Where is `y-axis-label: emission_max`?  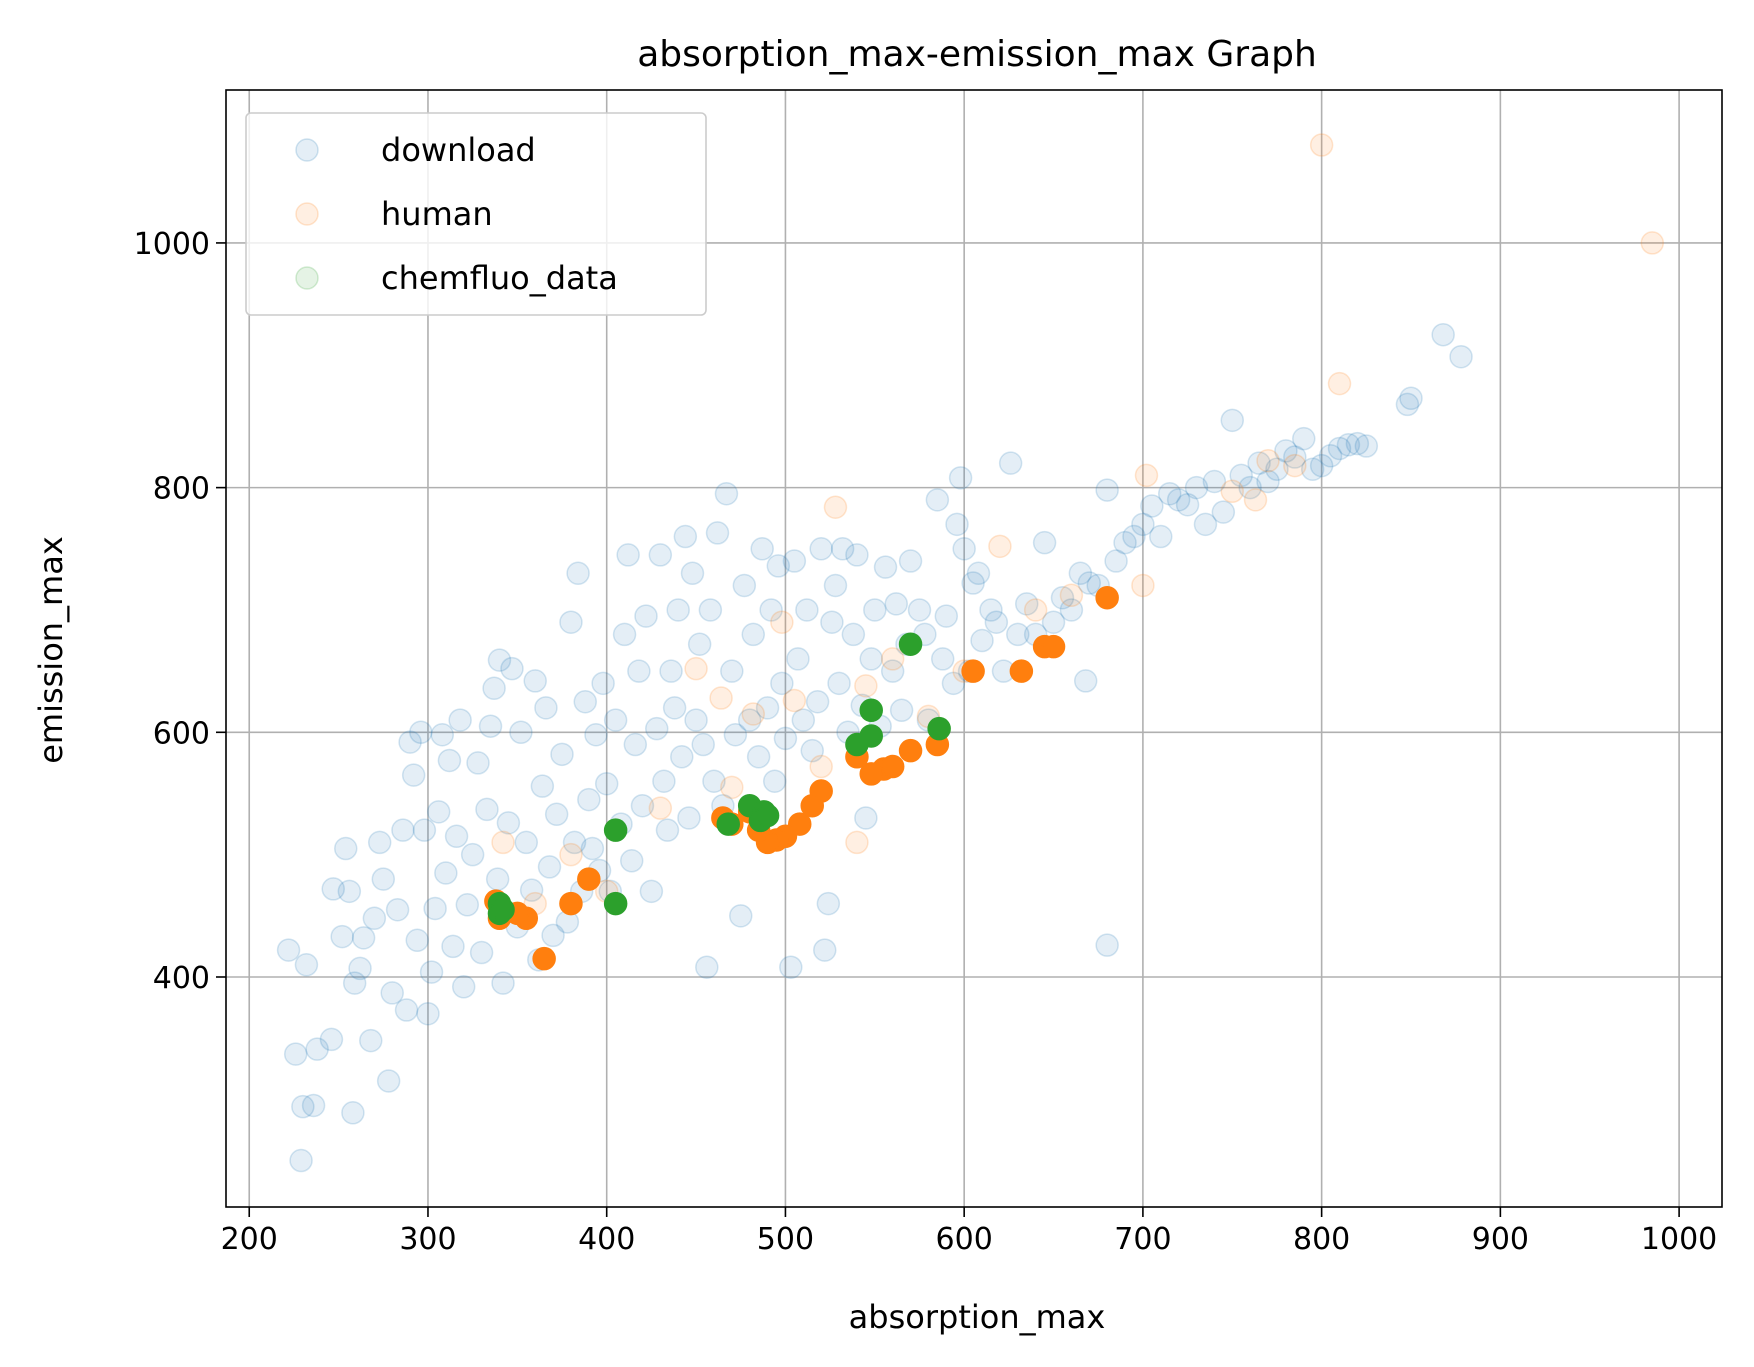
y-axis-label: emission_max is located at coordinates (51, 650).